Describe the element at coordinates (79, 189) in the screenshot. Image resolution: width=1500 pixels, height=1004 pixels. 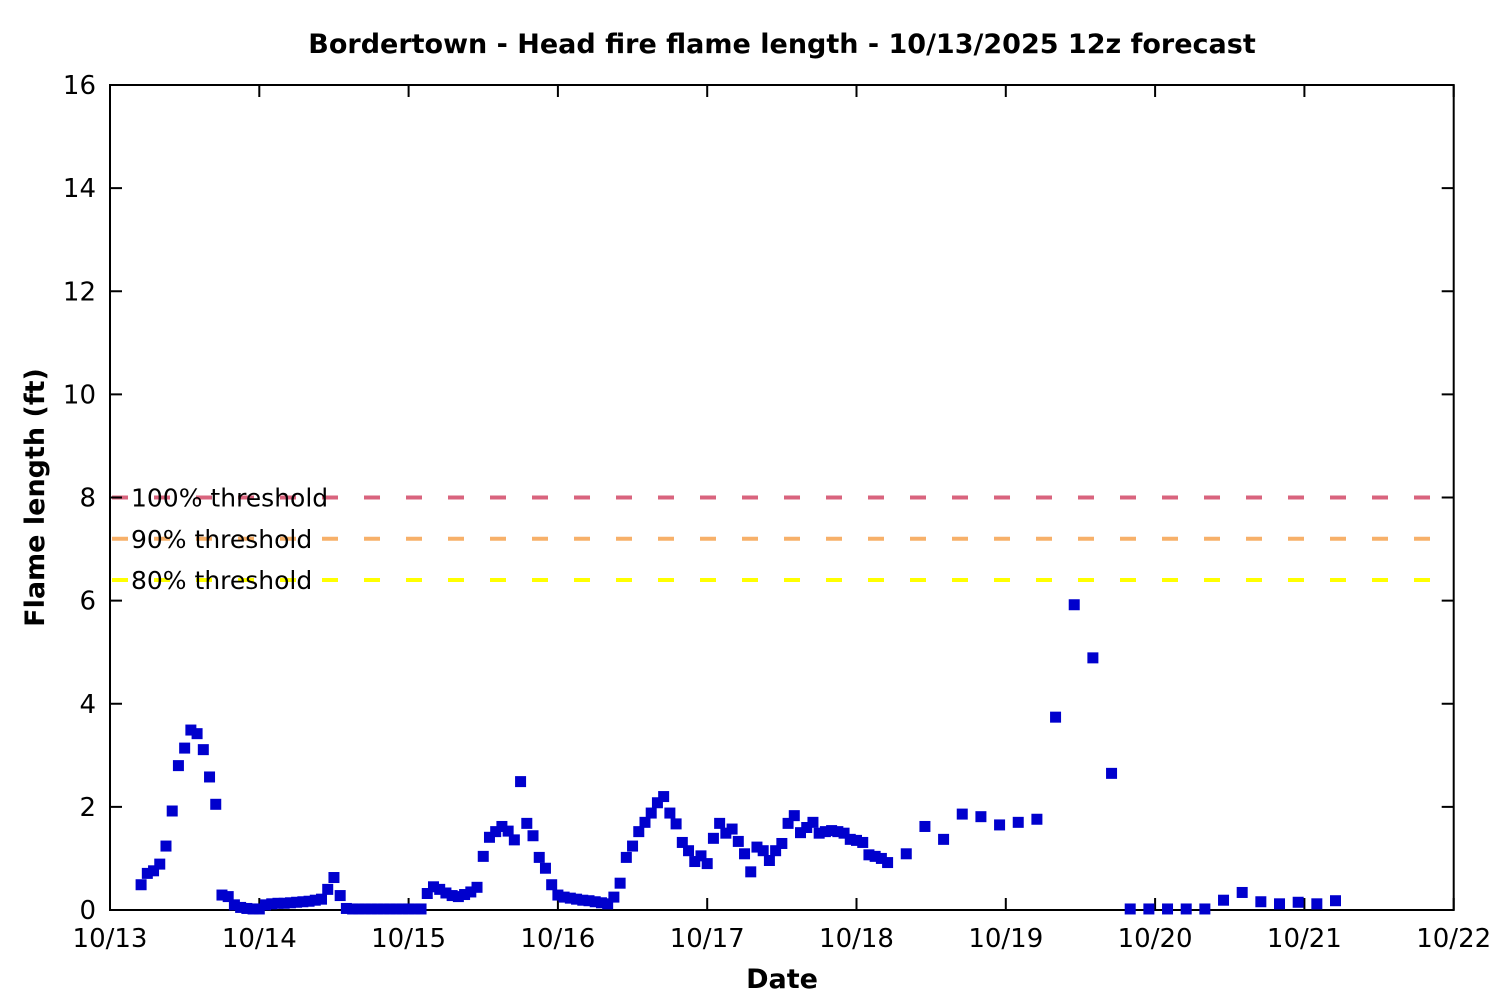
I see `y-tick-label: 14` at that location.